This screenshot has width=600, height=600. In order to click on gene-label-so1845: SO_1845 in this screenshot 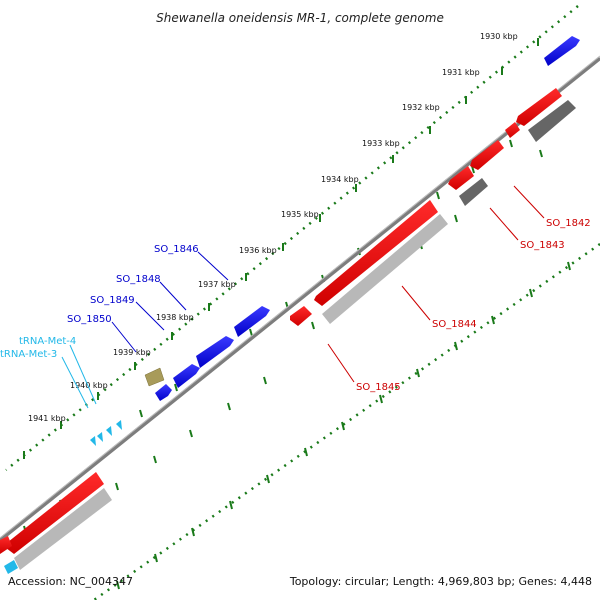, I will do `click(378, 387)`.